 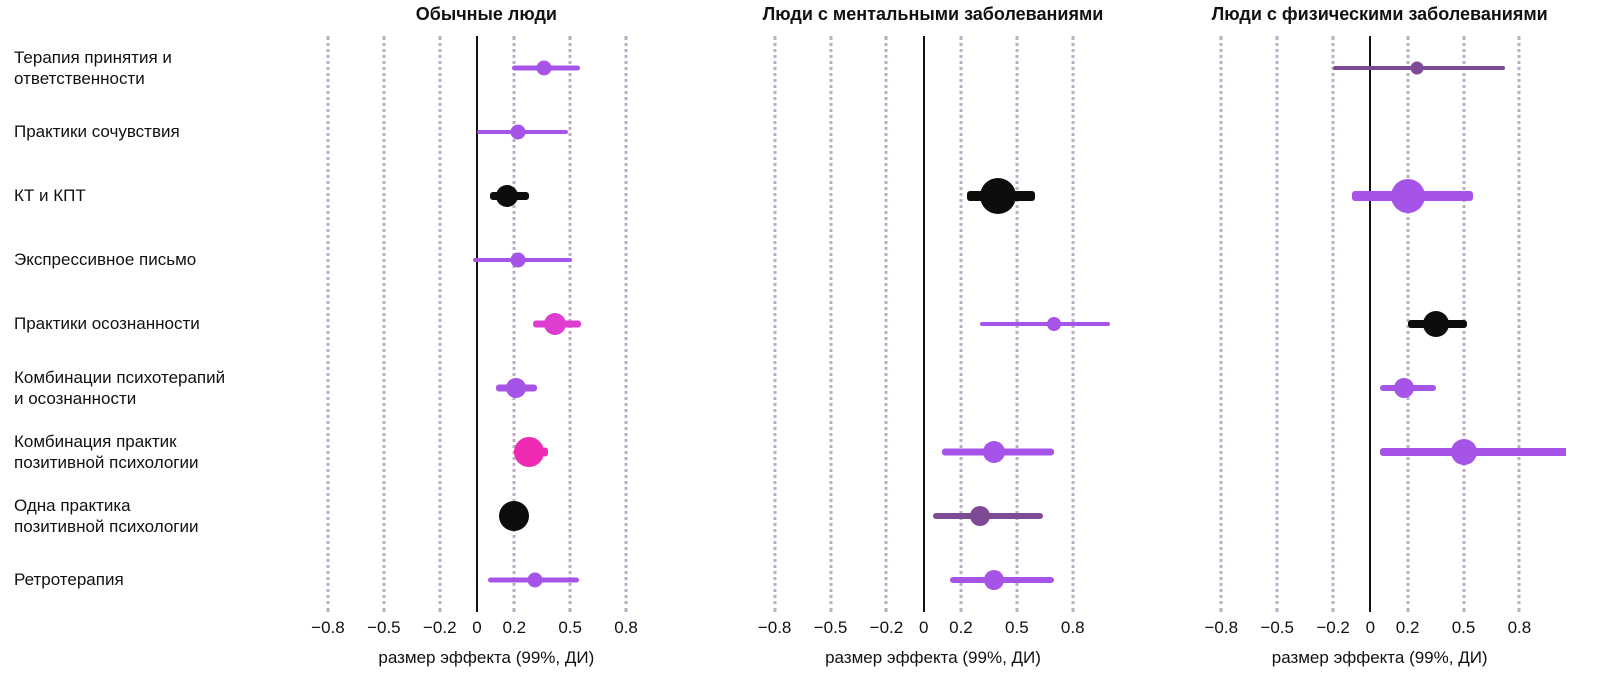 I want to click on x-axis-title-0: размер эффекта (99%, ДИ), so click(x=486, y=657).